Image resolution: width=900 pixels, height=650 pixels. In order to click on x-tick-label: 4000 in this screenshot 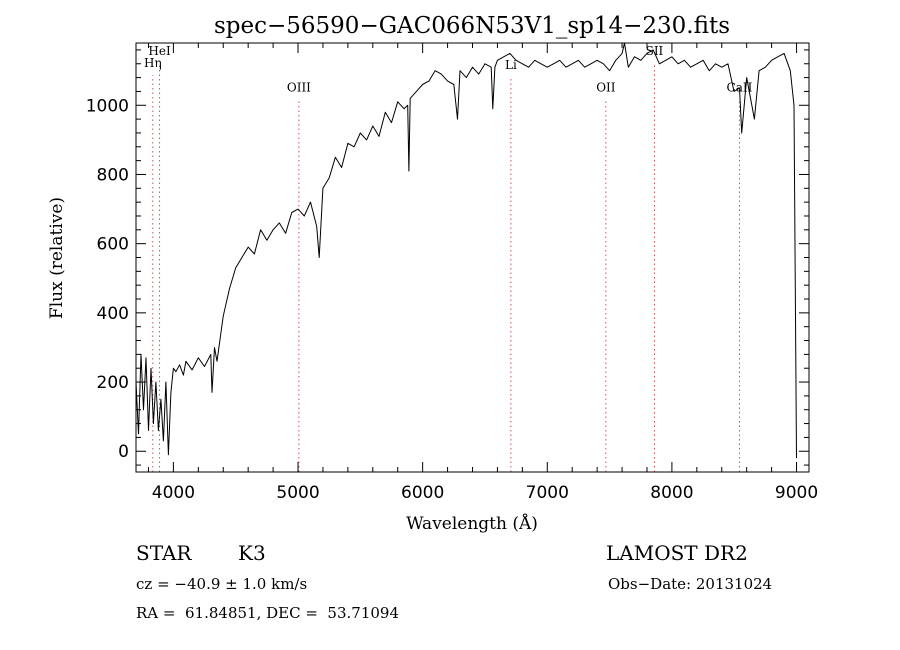, I will do `click(173, 493)`.